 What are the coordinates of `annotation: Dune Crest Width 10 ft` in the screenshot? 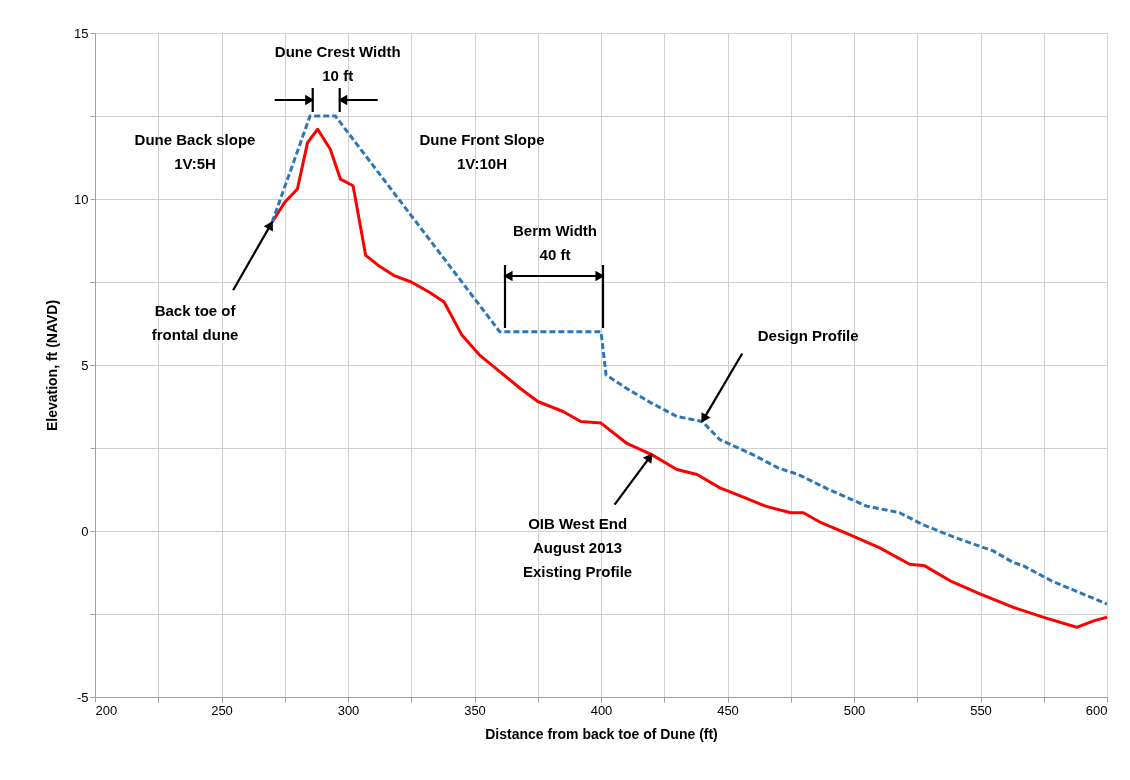 It's located at (337, 63).